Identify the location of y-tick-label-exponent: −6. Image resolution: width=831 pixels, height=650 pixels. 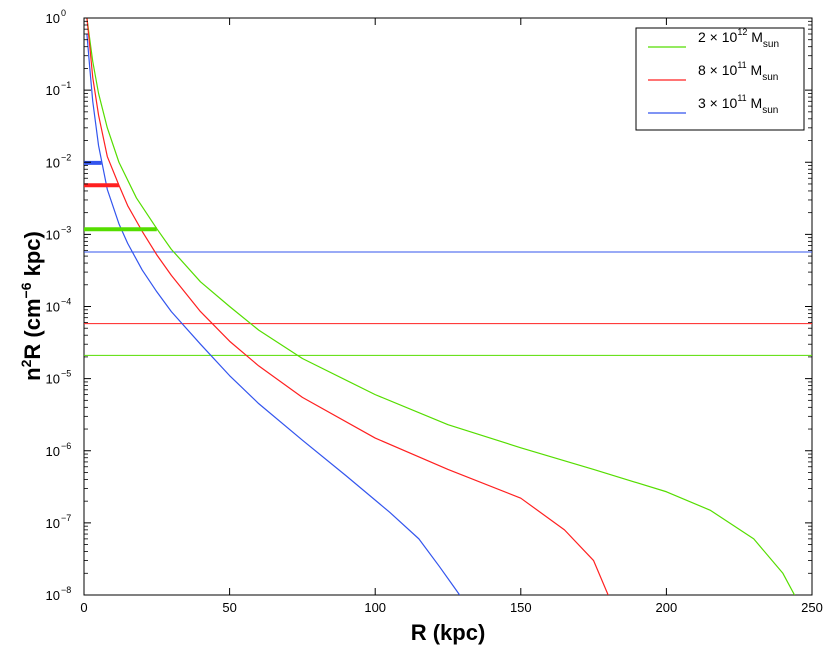
(66, 446).